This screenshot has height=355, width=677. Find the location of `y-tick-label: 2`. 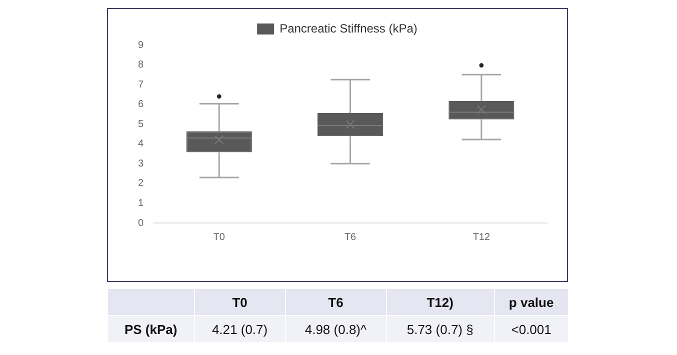

y-tick-label: 2 is located at coordinates (141, 184).